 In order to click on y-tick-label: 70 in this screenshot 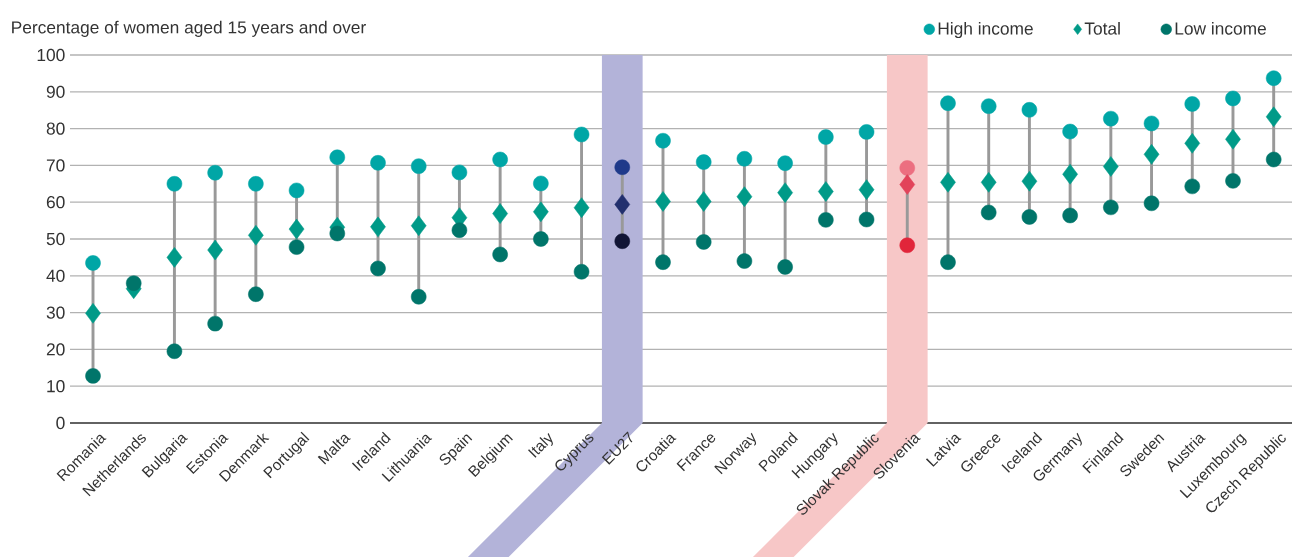, I will do `click(55, 165)`.